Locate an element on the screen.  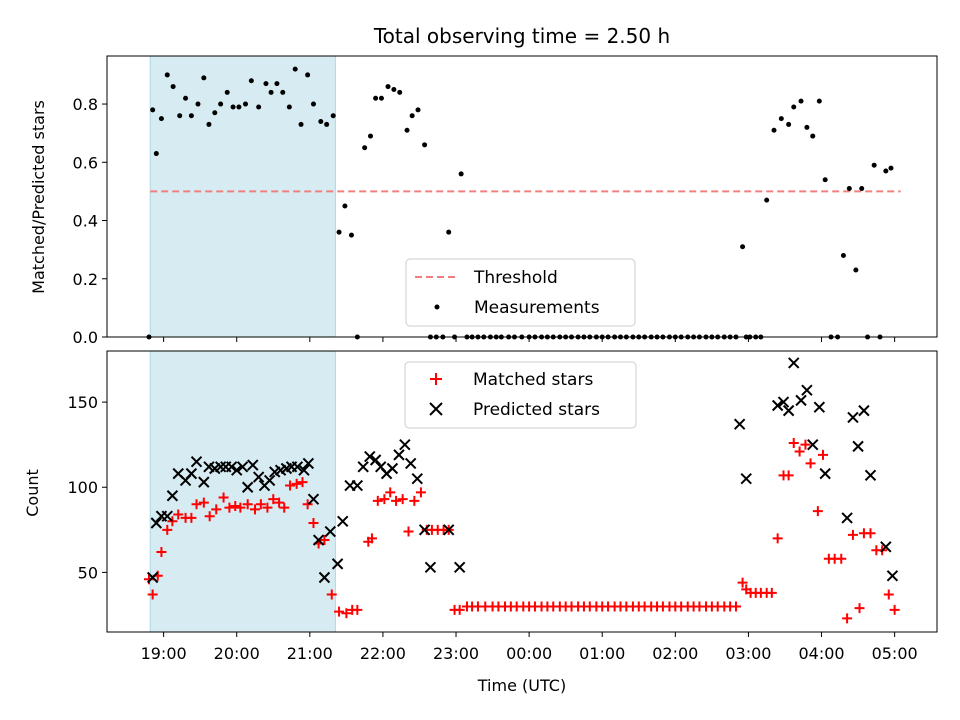
x-tick-label: 04:00 is located at coordinates (821, 653).